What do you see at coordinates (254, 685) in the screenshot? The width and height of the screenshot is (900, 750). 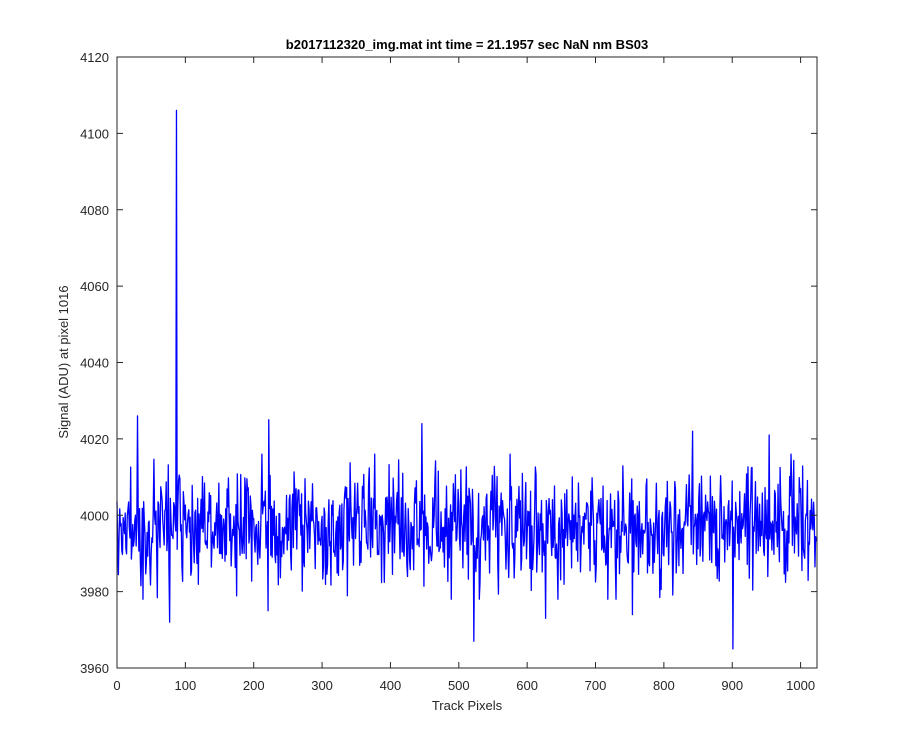 I see `x-tick-label: 200` at bounding box center [254, 685].